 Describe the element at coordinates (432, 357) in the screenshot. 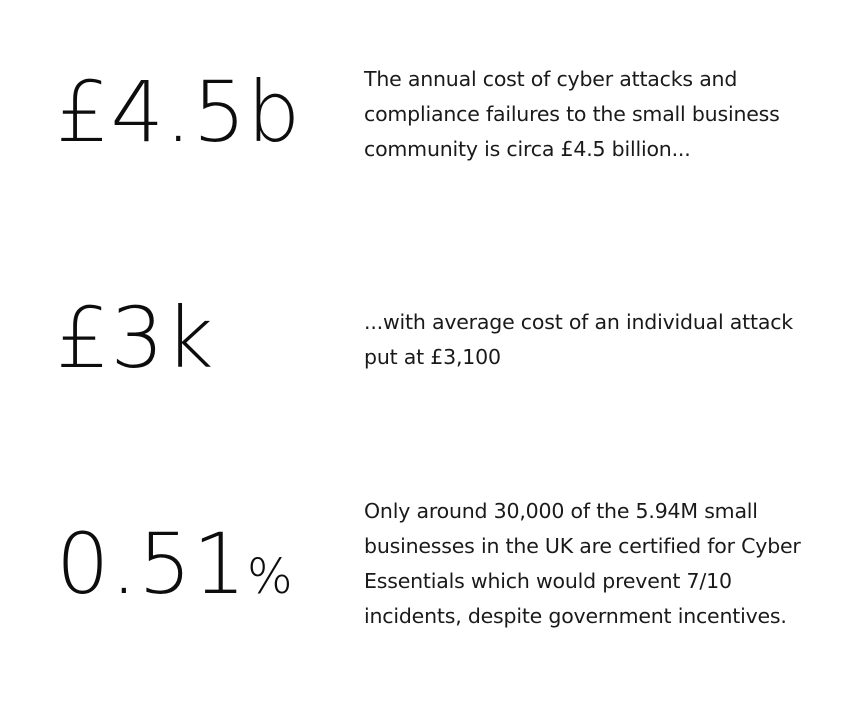

I see `description-line: put at £3,100` at that location.